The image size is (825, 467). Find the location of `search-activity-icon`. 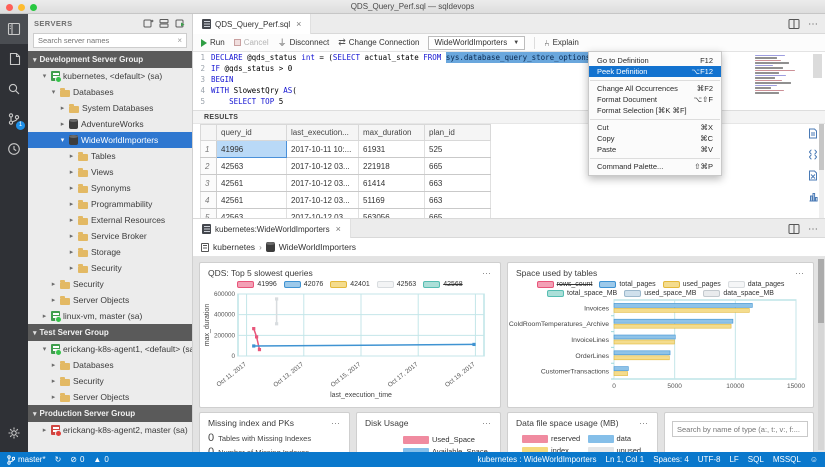

search-activity-icon is located at coordinates (14, 89).